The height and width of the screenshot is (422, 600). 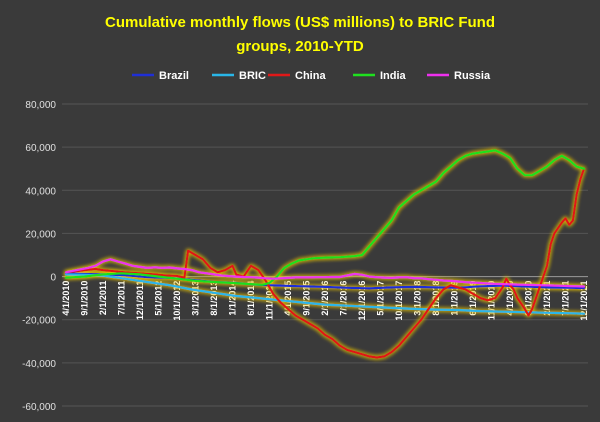 I want to click on x-tick-label: 2/1/2011, so click(x=103, y=298).